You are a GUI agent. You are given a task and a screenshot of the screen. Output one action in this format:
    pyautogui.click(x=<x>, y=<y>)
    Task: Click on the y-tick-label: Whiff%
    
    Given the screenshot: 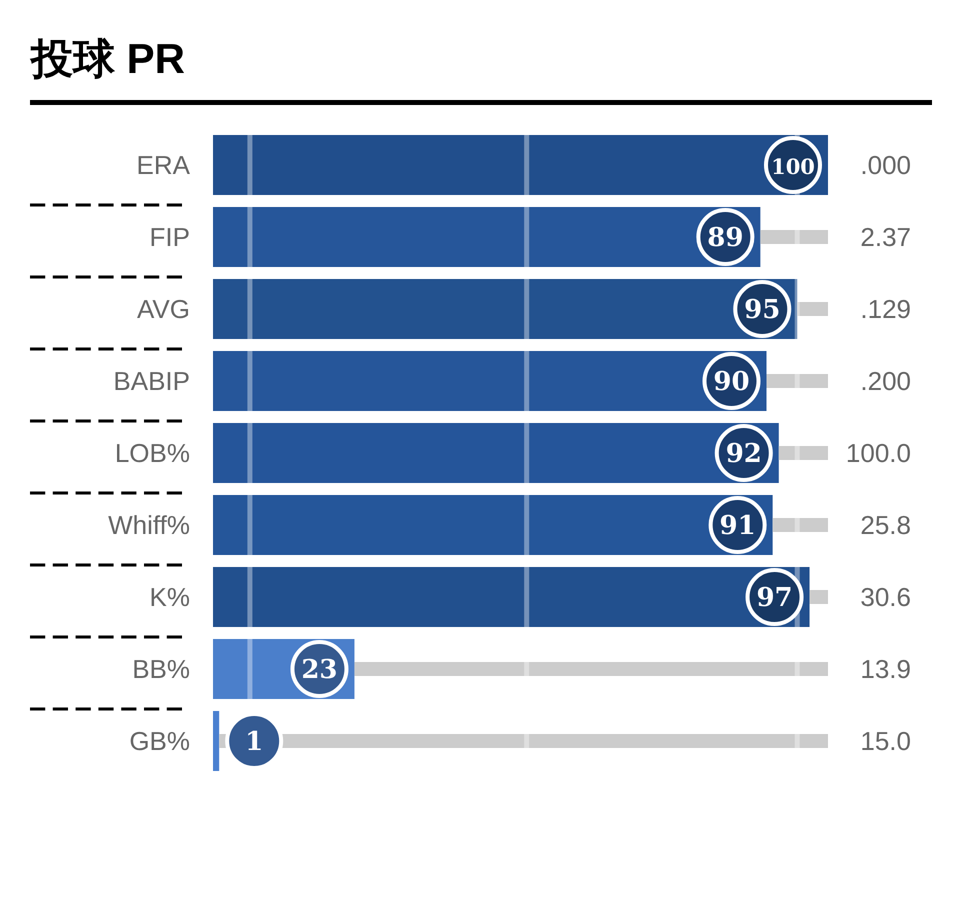 What is the action you would take?
    pyautogui.click(x=149, y=525)
    